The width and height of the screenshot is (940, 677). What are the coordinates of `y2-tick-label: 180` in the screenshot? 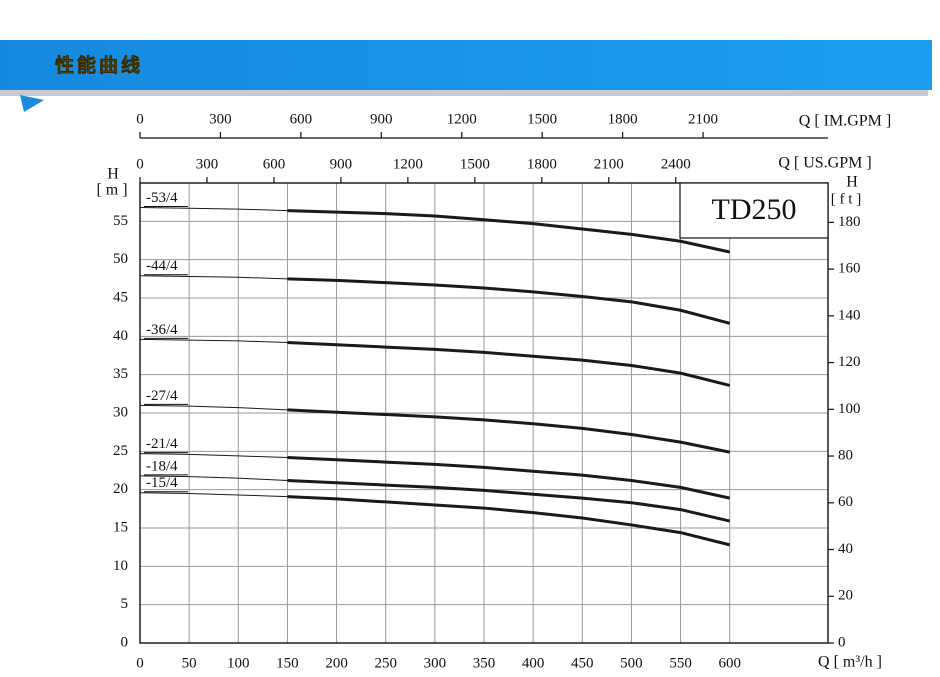 It's located at (849, 222).